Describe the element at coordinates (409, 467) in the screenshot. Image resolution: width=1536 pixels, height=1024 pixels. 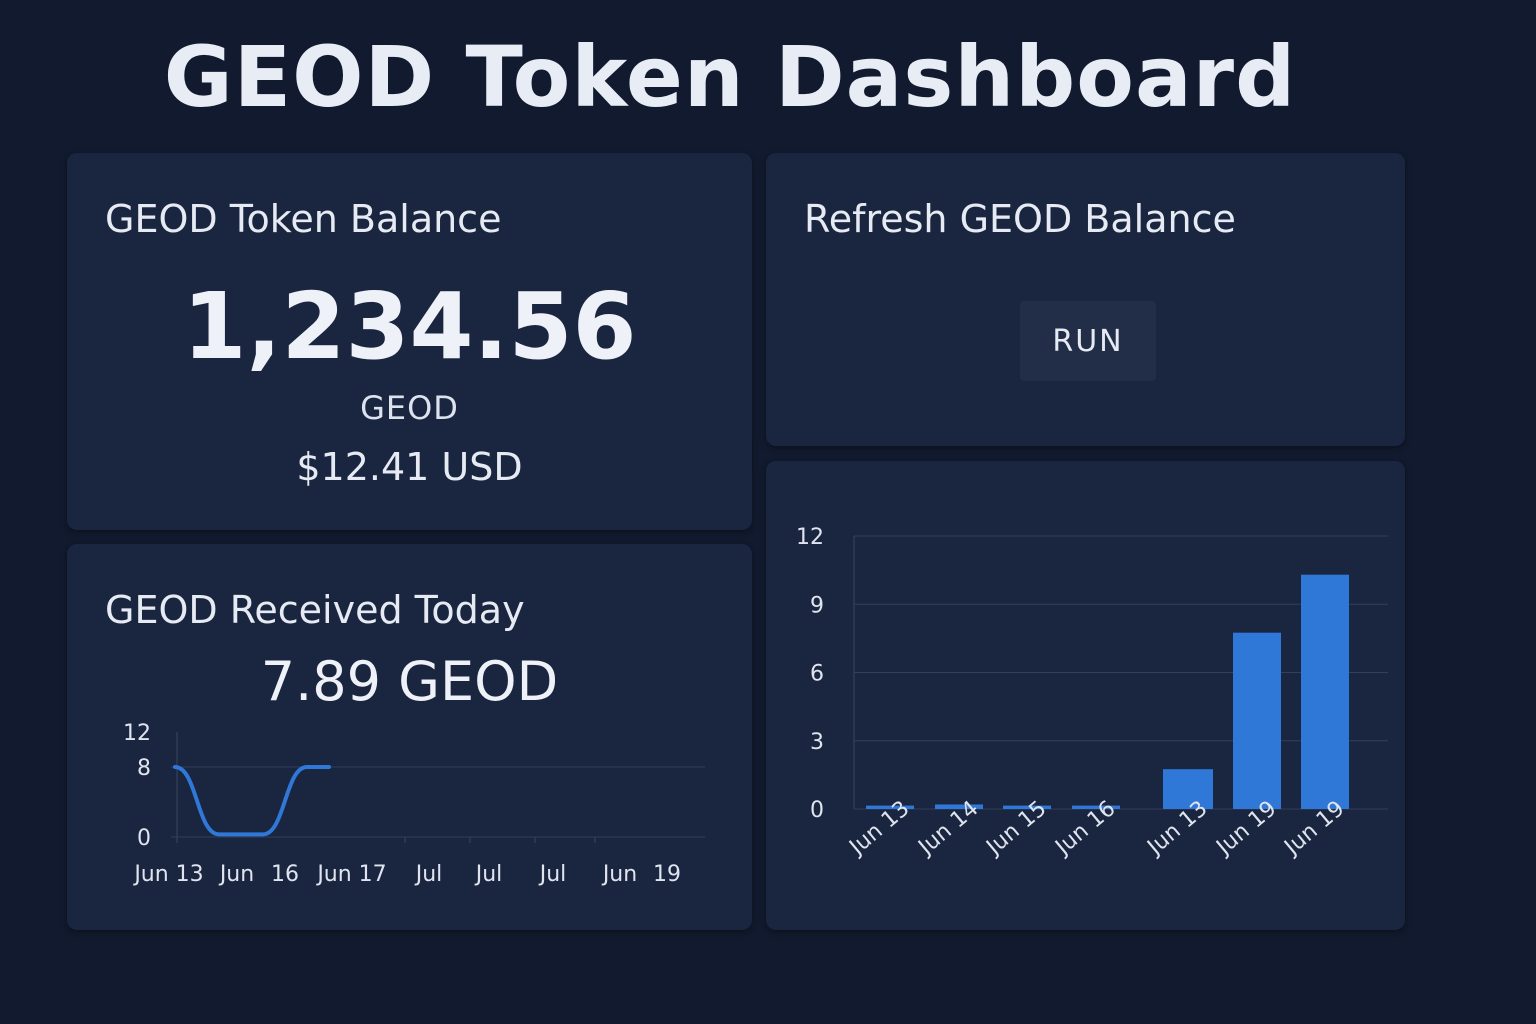
I see `balance-usd-value: $12.41 USD` at that location.